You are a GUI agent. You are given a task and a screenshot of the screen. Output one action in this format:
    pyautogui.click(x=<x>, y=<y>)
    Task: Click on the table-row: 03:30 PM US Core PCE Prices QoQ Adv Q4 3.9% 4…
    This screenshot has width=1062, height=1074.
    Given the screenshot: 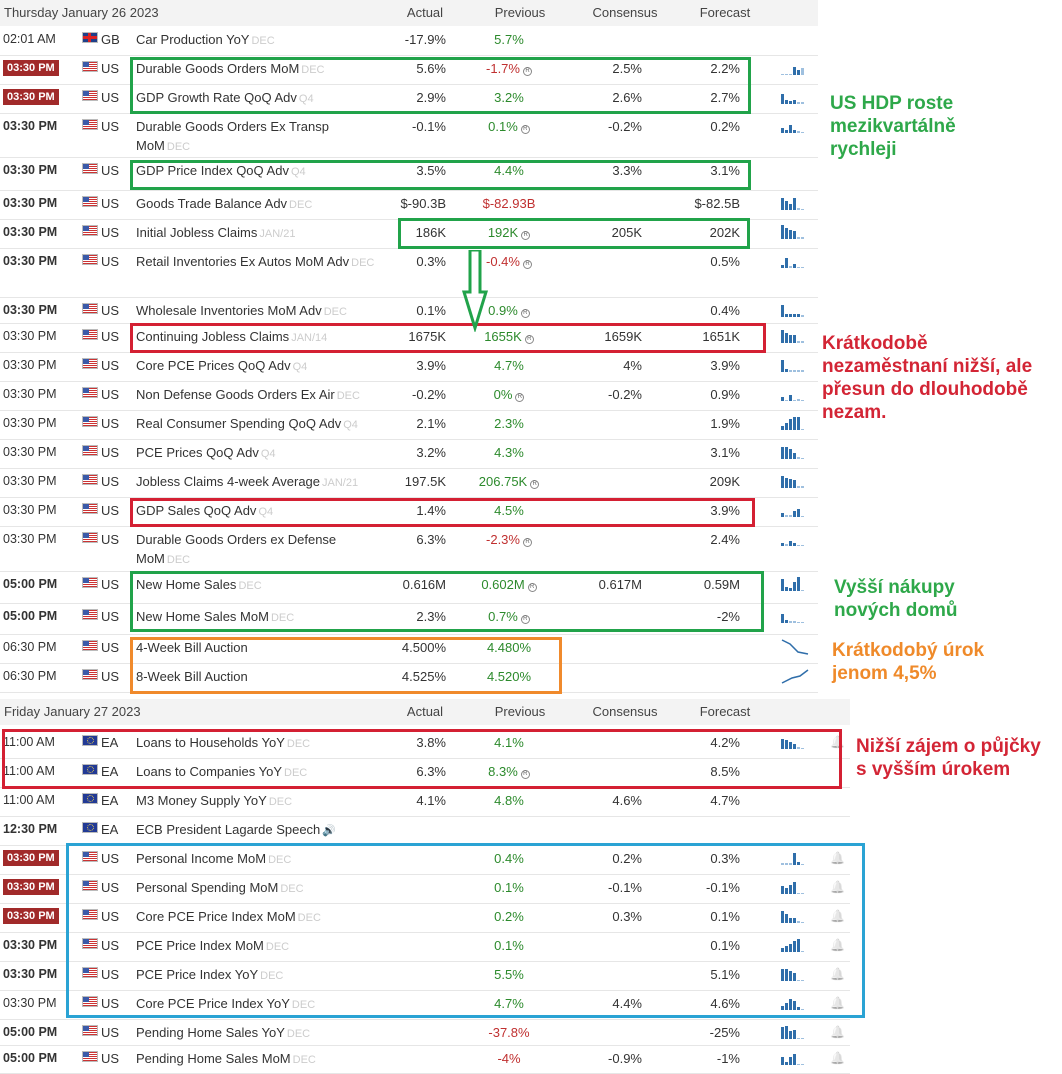 What is the action you would take?
    pyautogui.click(x=409, y=367)
    